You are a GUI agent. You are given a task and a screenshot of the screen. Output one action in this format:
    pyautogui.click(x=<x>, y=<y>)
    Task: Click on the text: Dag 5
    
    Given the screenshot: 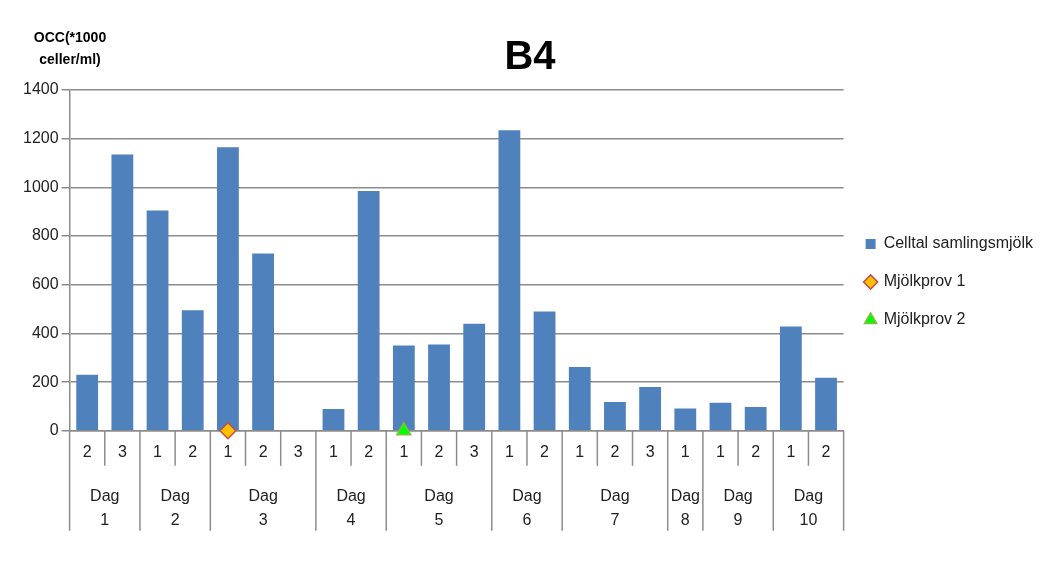 What is the action you would take?
    pyautogui.click(x=439, y=508)
    